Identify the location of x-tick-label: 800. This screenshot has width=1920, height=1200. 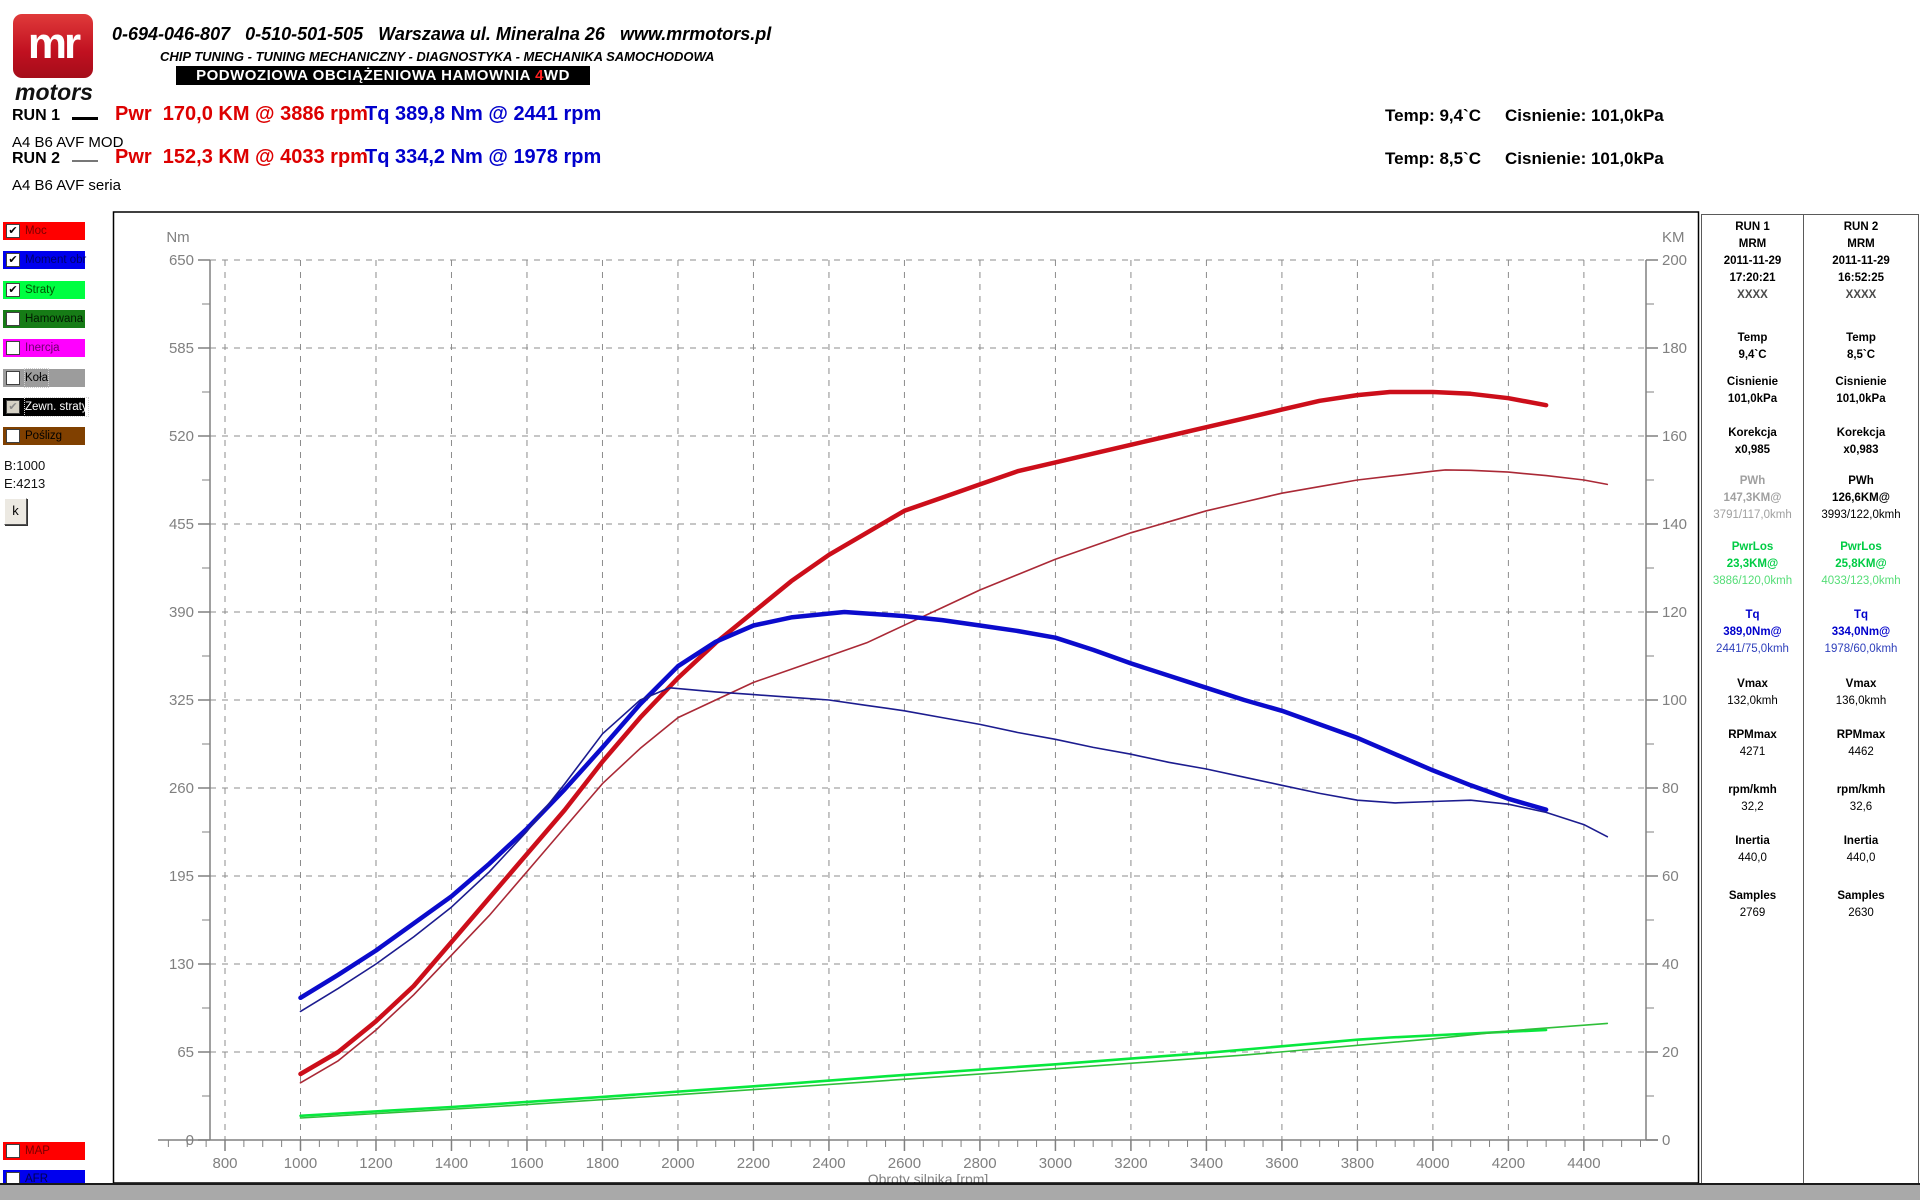
(224, 1163).